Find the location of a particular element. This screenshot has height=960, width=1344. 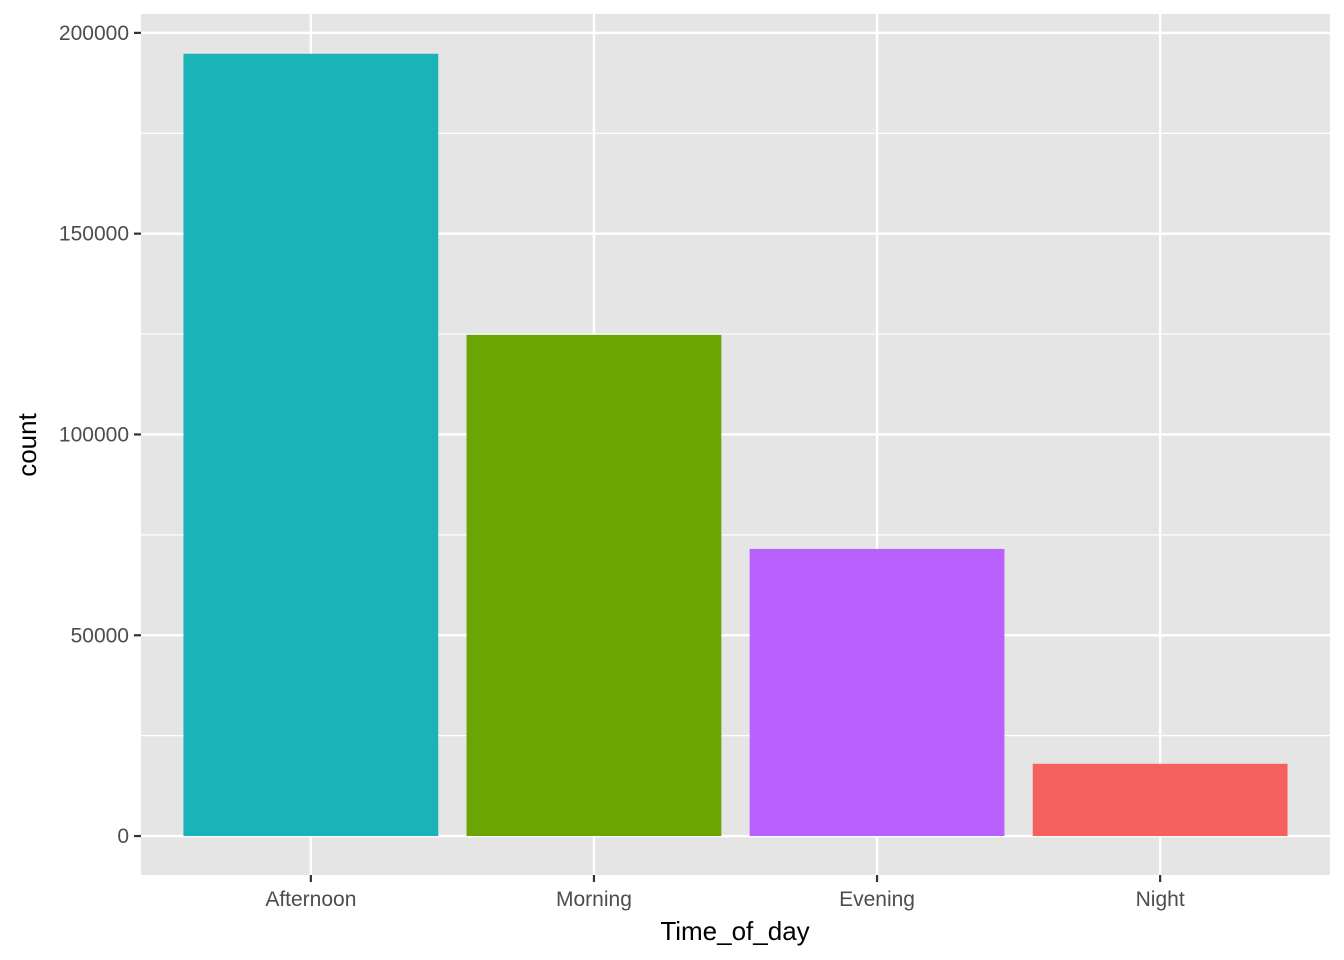

bar-morning is located at coordinates (594, 585).